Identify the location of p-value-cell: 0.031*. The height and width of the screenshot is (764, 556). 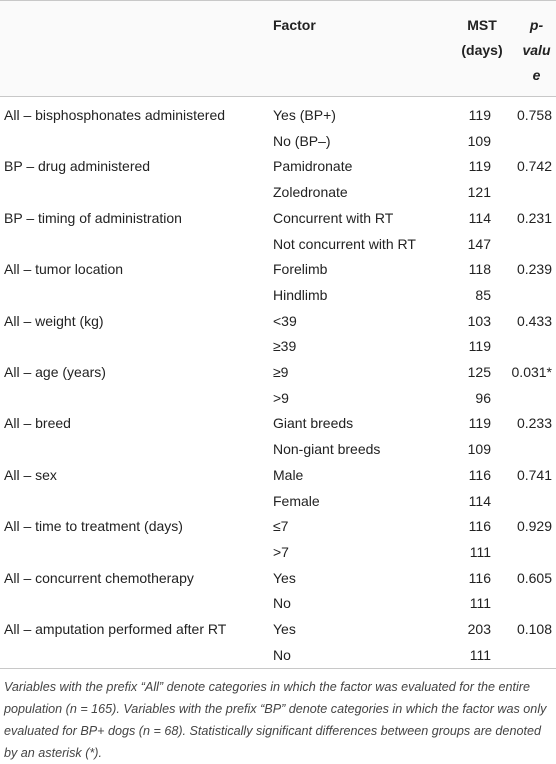
(531, 372).